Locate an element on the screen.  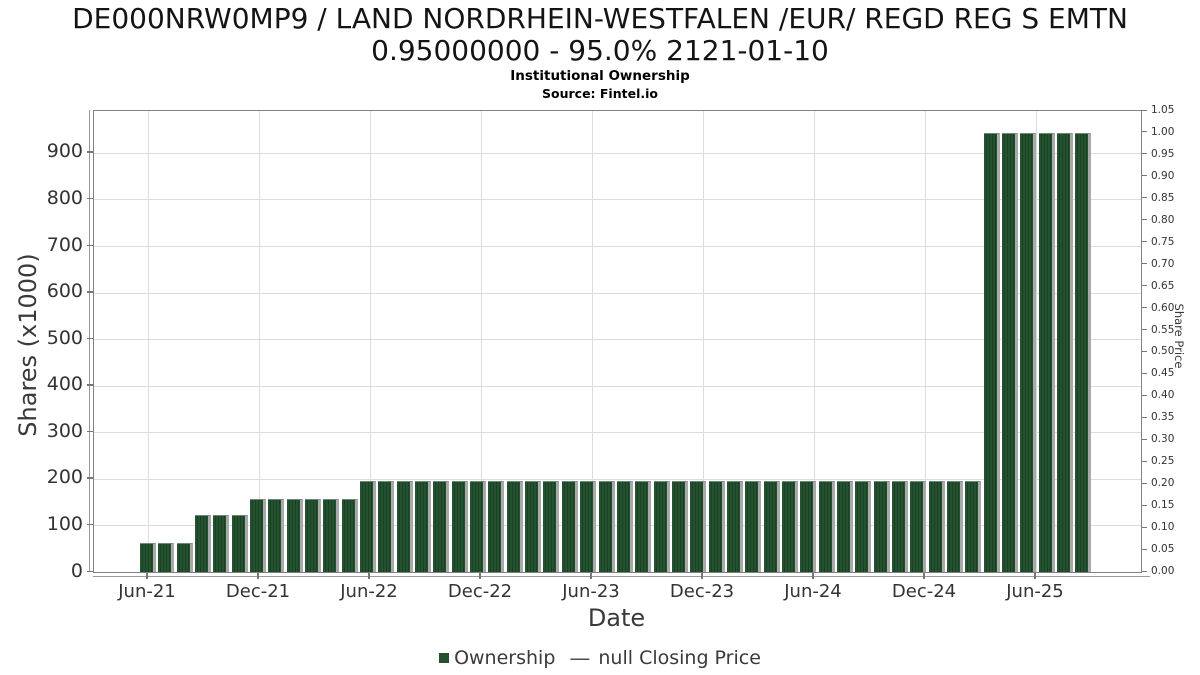
y-tick-label: 500 is located at coordinates (64, 337).